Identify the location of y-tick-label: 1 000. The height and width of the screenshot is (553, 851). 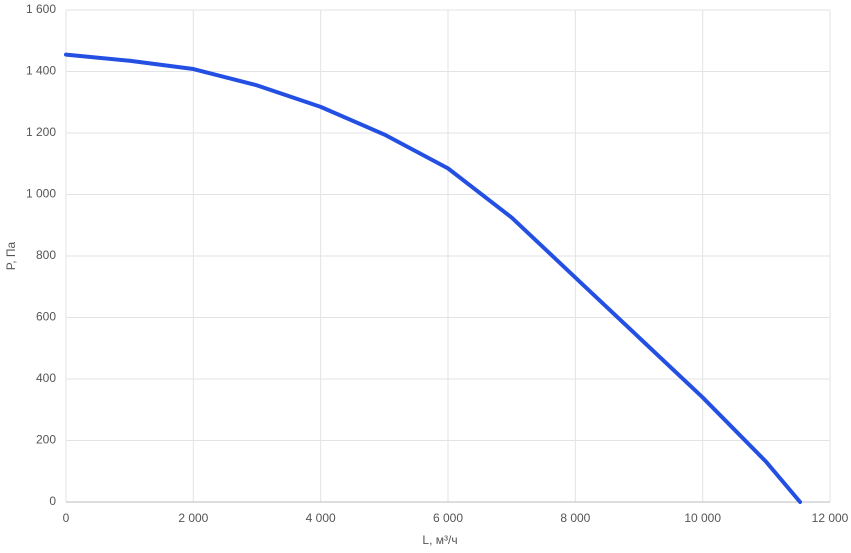
(41, 194).